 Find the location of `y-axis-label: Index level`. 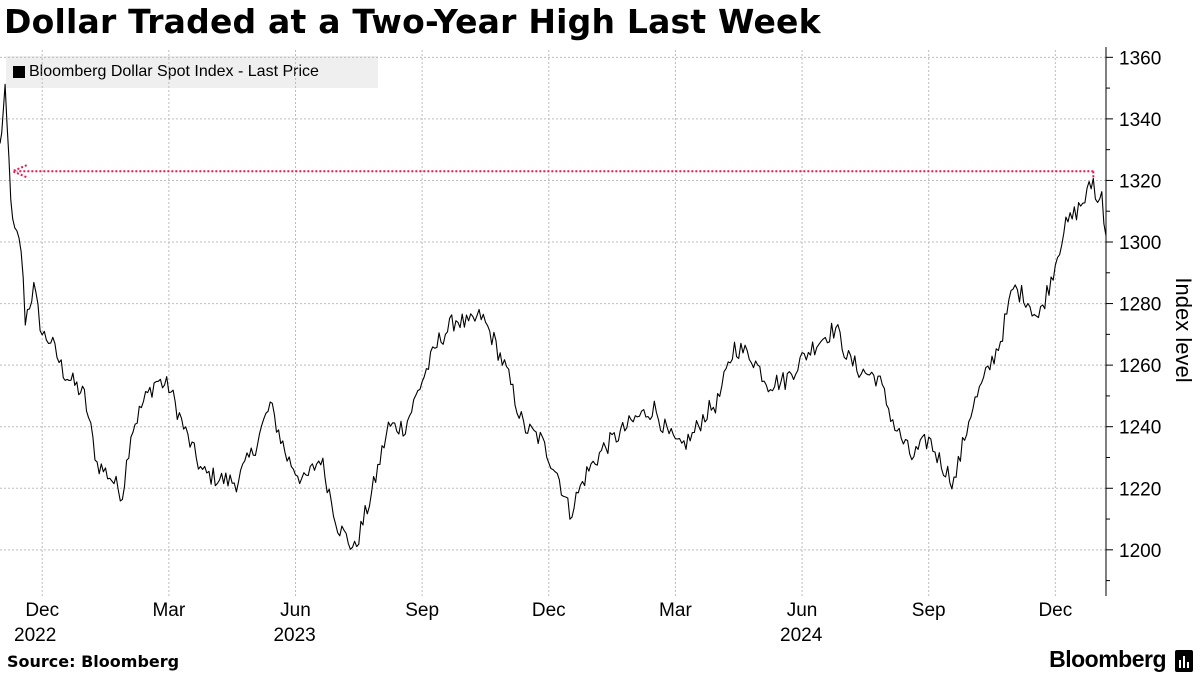

y-axis-label: Index level is located at coordinates (1183, 329).